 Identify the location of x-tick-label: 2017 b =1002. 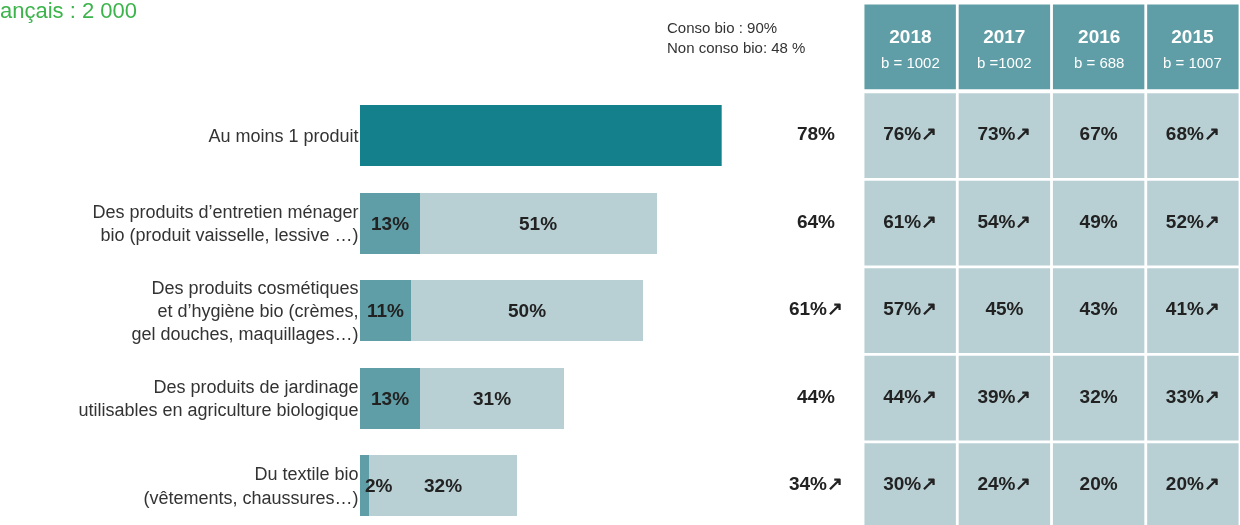
(1004, 48).